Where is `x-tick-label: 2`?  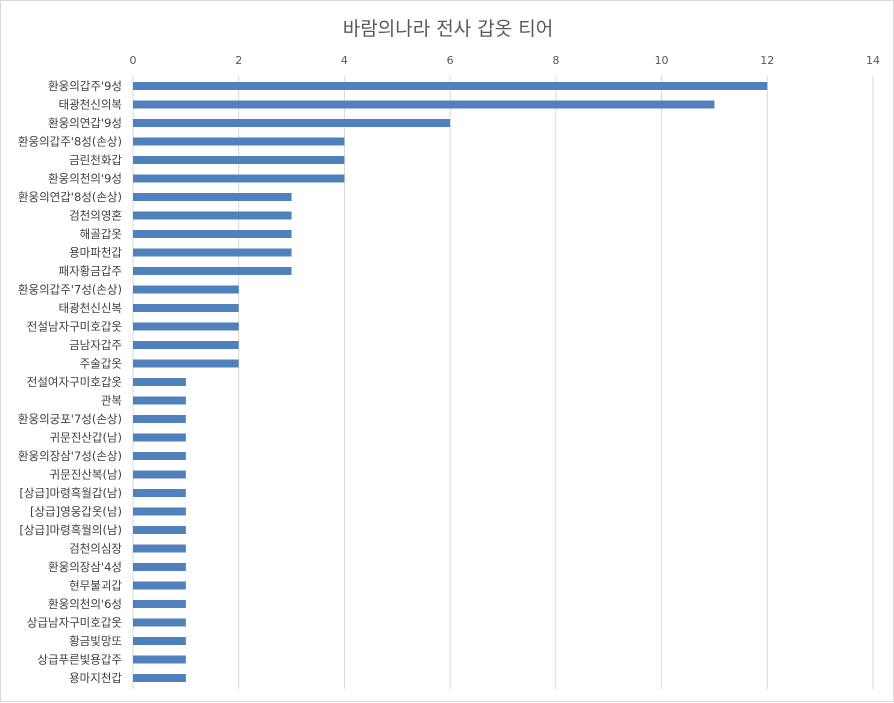 x-tick-label: 2 is located at coordinates (238, 60).